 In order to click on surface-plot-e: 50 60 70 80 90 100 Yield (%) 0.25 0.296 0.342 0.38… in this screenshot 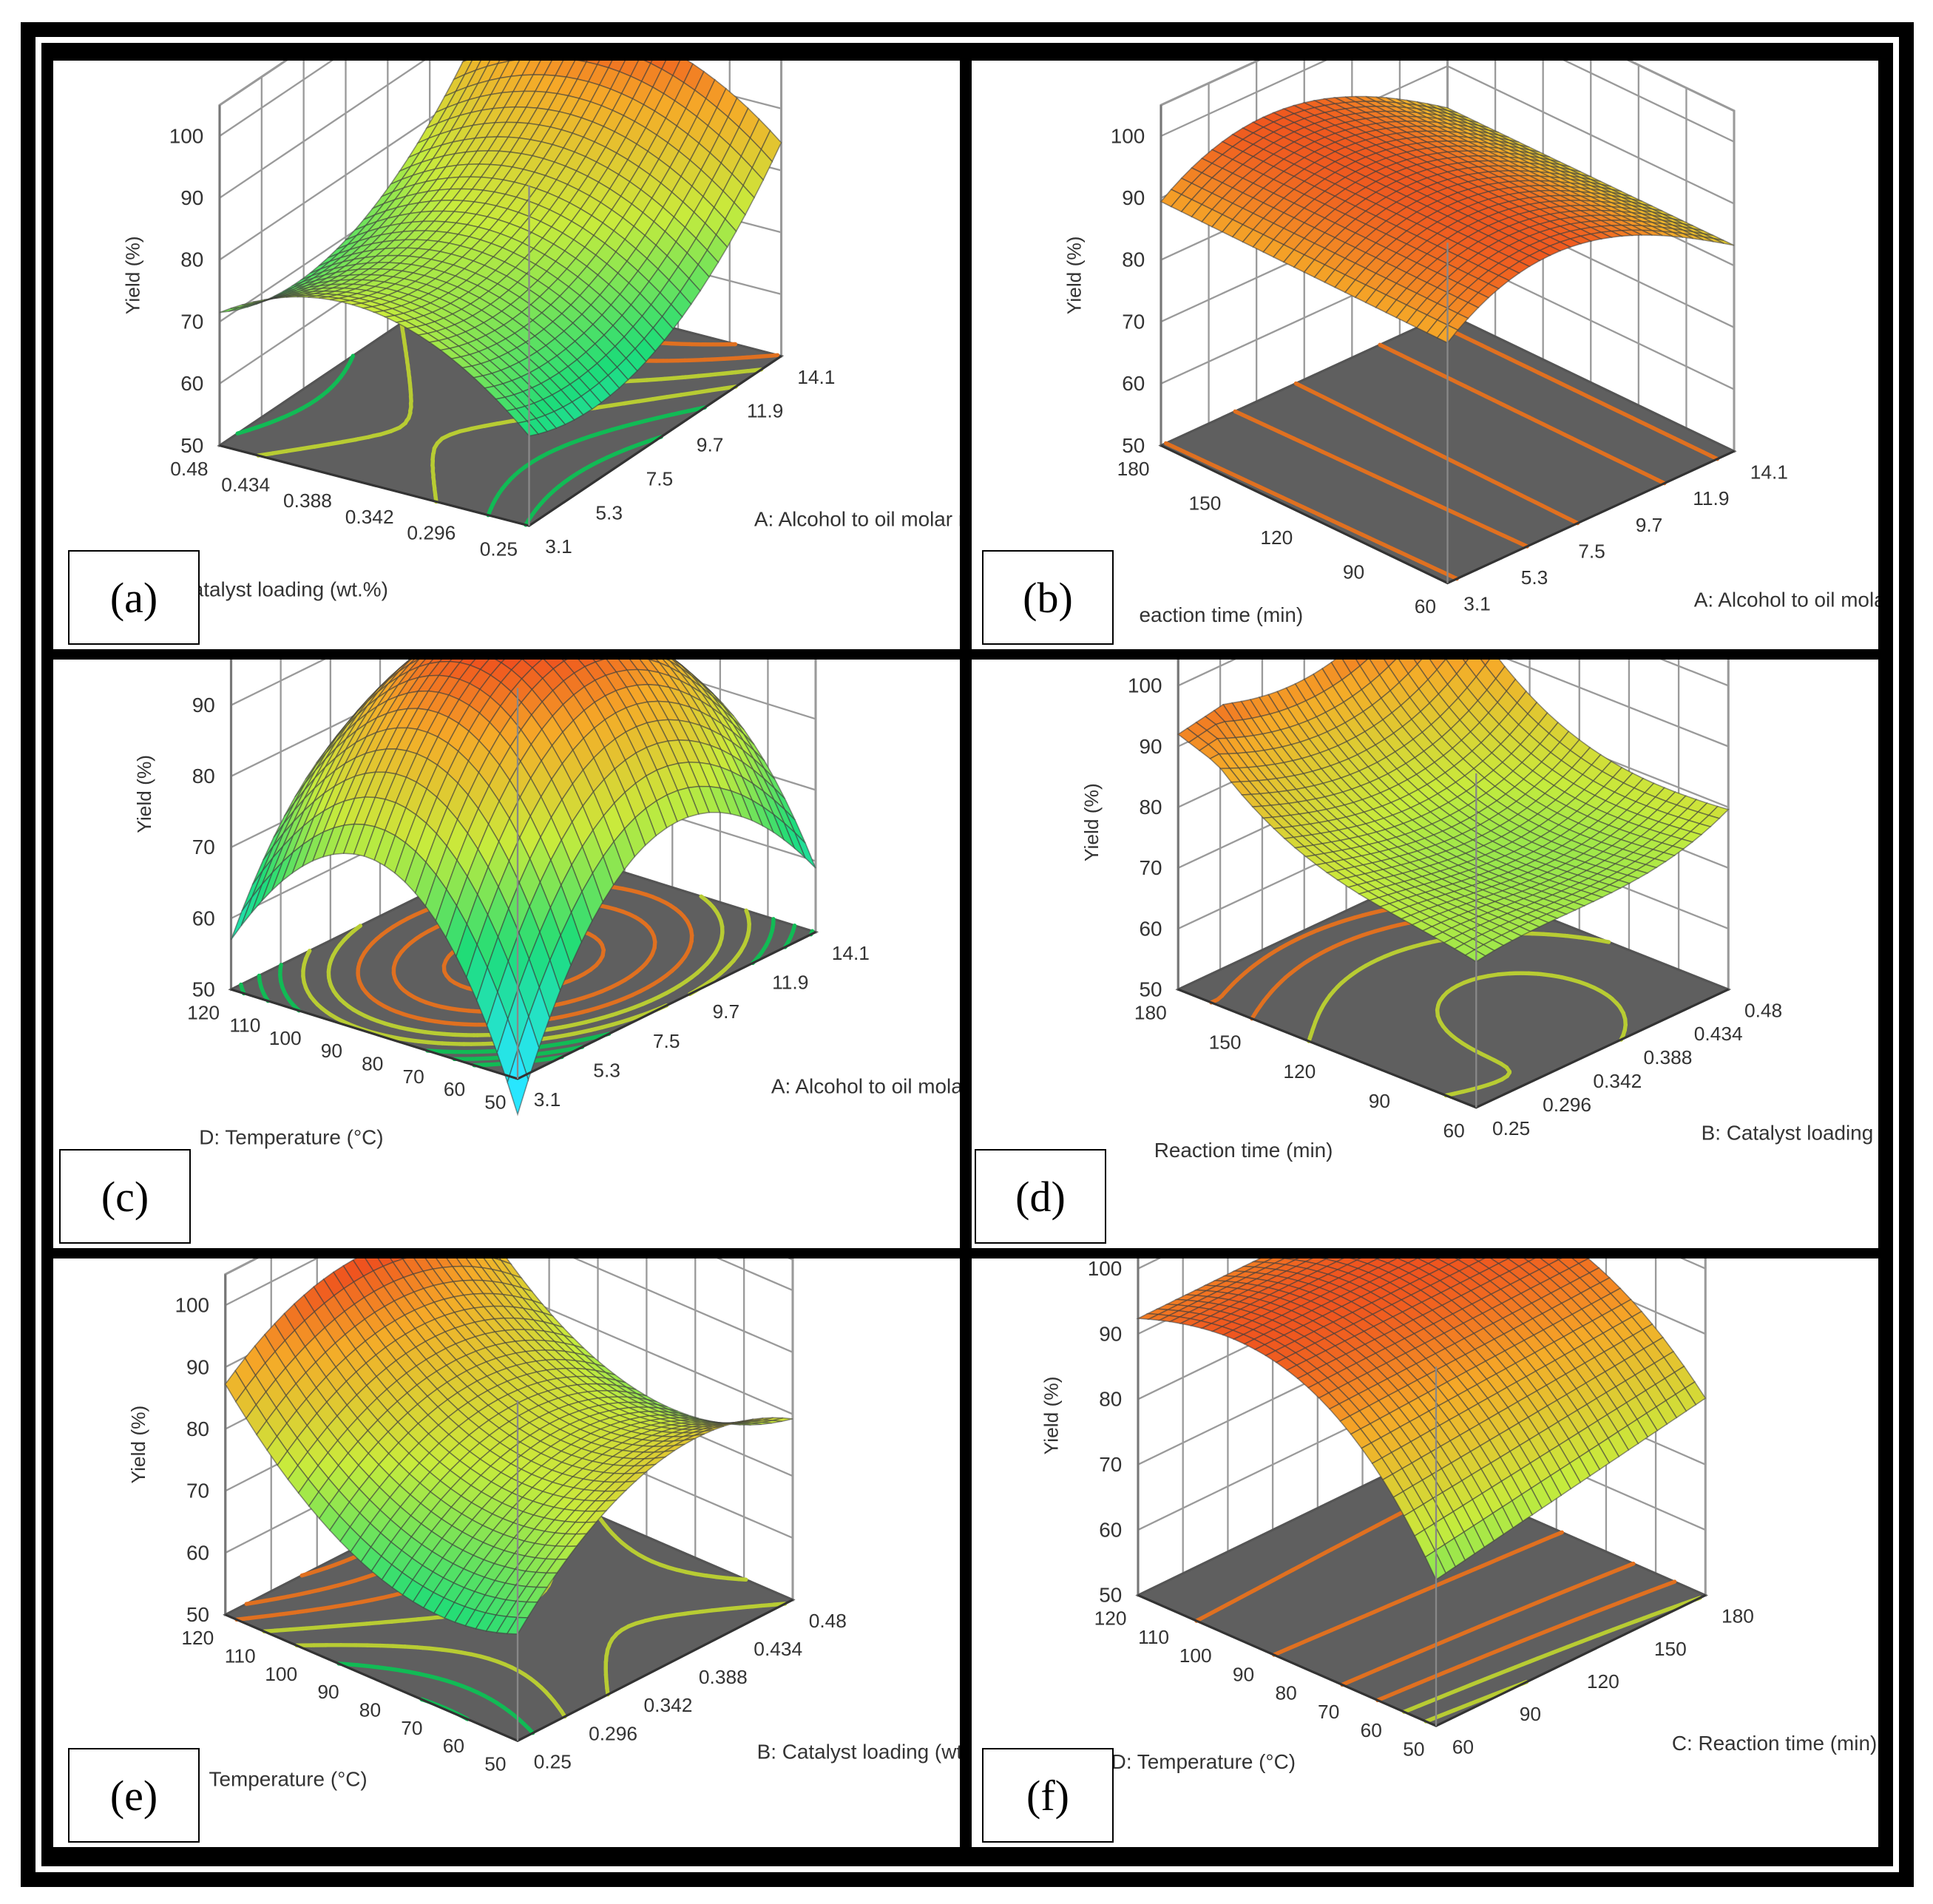, I will do `click(543, 1524)`.